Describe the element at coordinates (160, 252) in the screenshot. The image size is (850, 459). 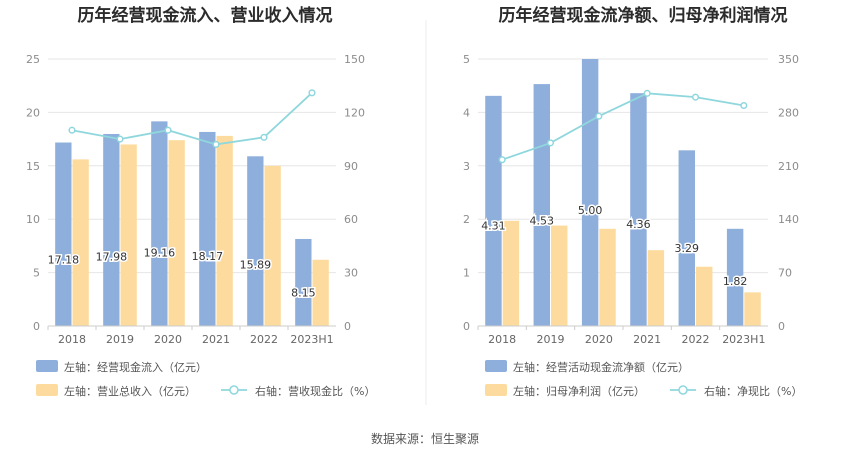
I see `bar-data-label: 19.16` at that location.